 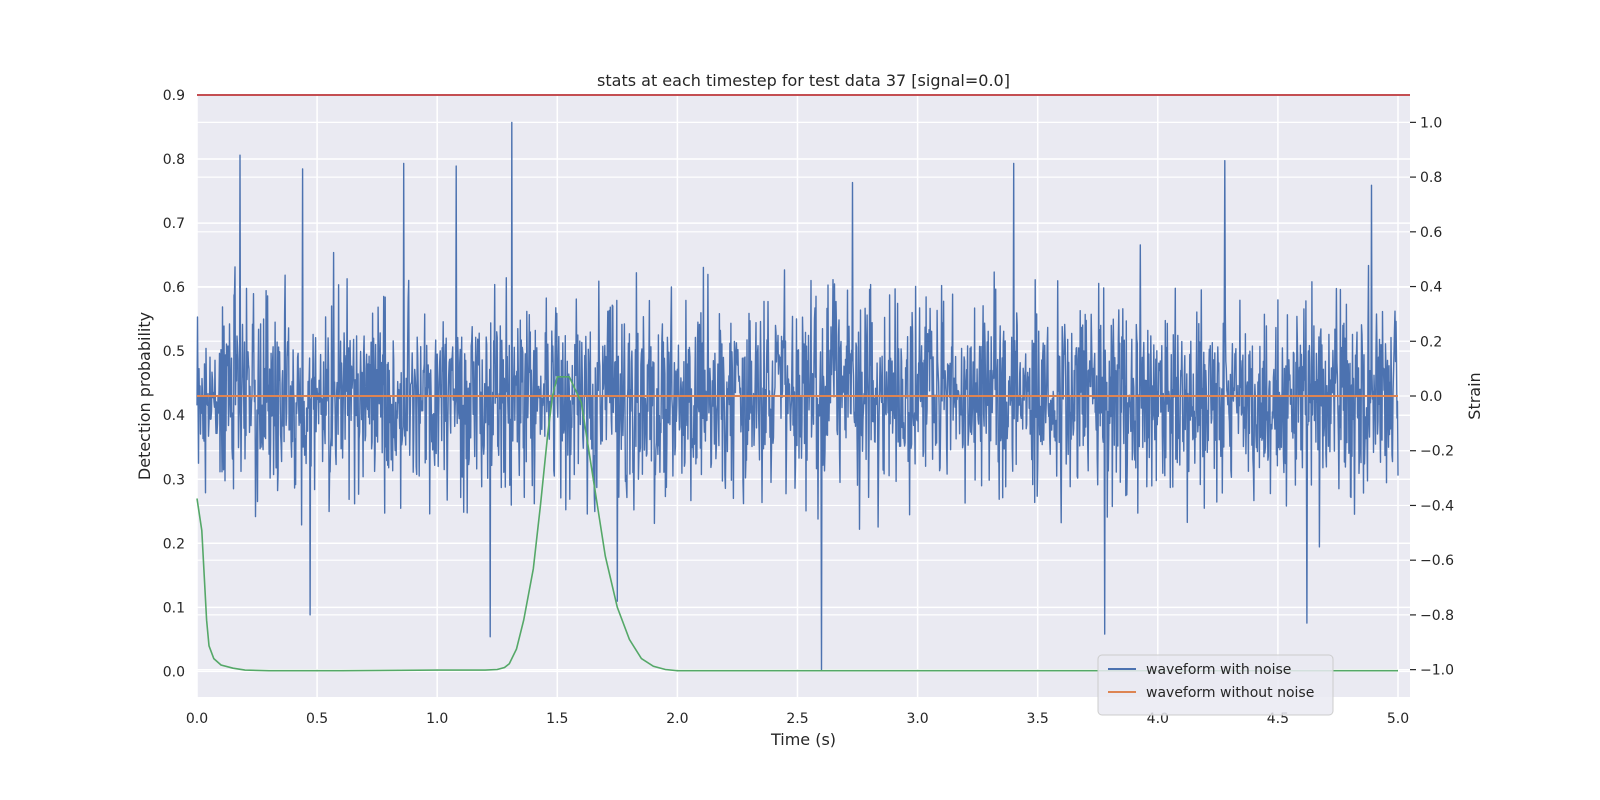 What do you see at coordinates (1474, 395) in the screenshot?
I see `y-axis-label-right: Strain` at bounding box center [1474, 395].